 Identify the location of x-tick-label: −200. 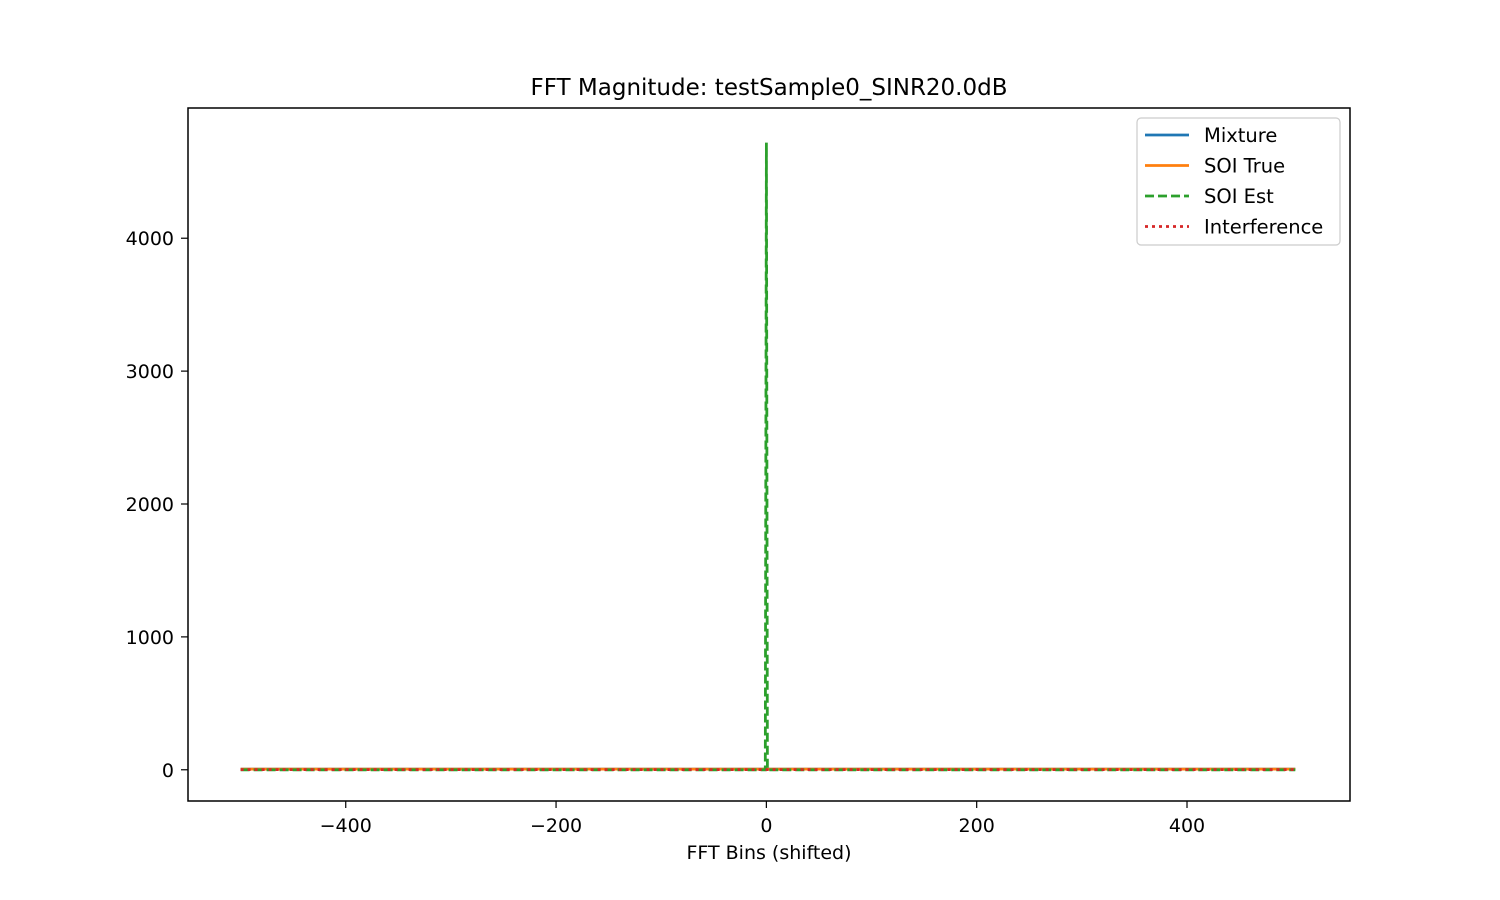
(556, 826).